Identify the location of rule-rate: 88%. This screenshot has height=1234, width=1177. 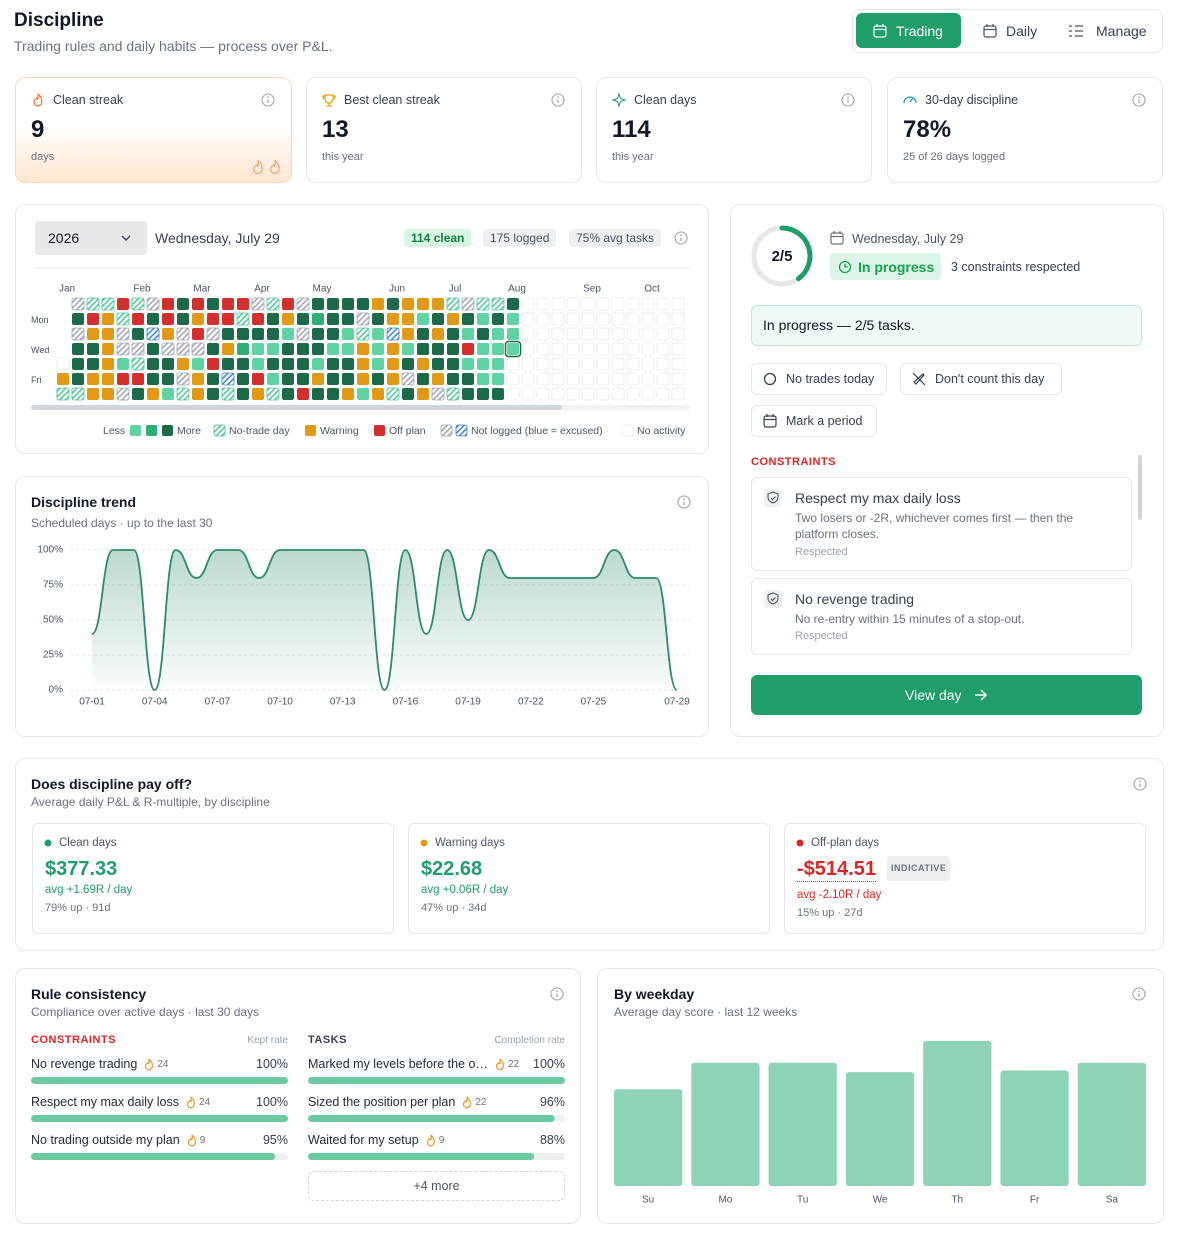
(552, 1140).